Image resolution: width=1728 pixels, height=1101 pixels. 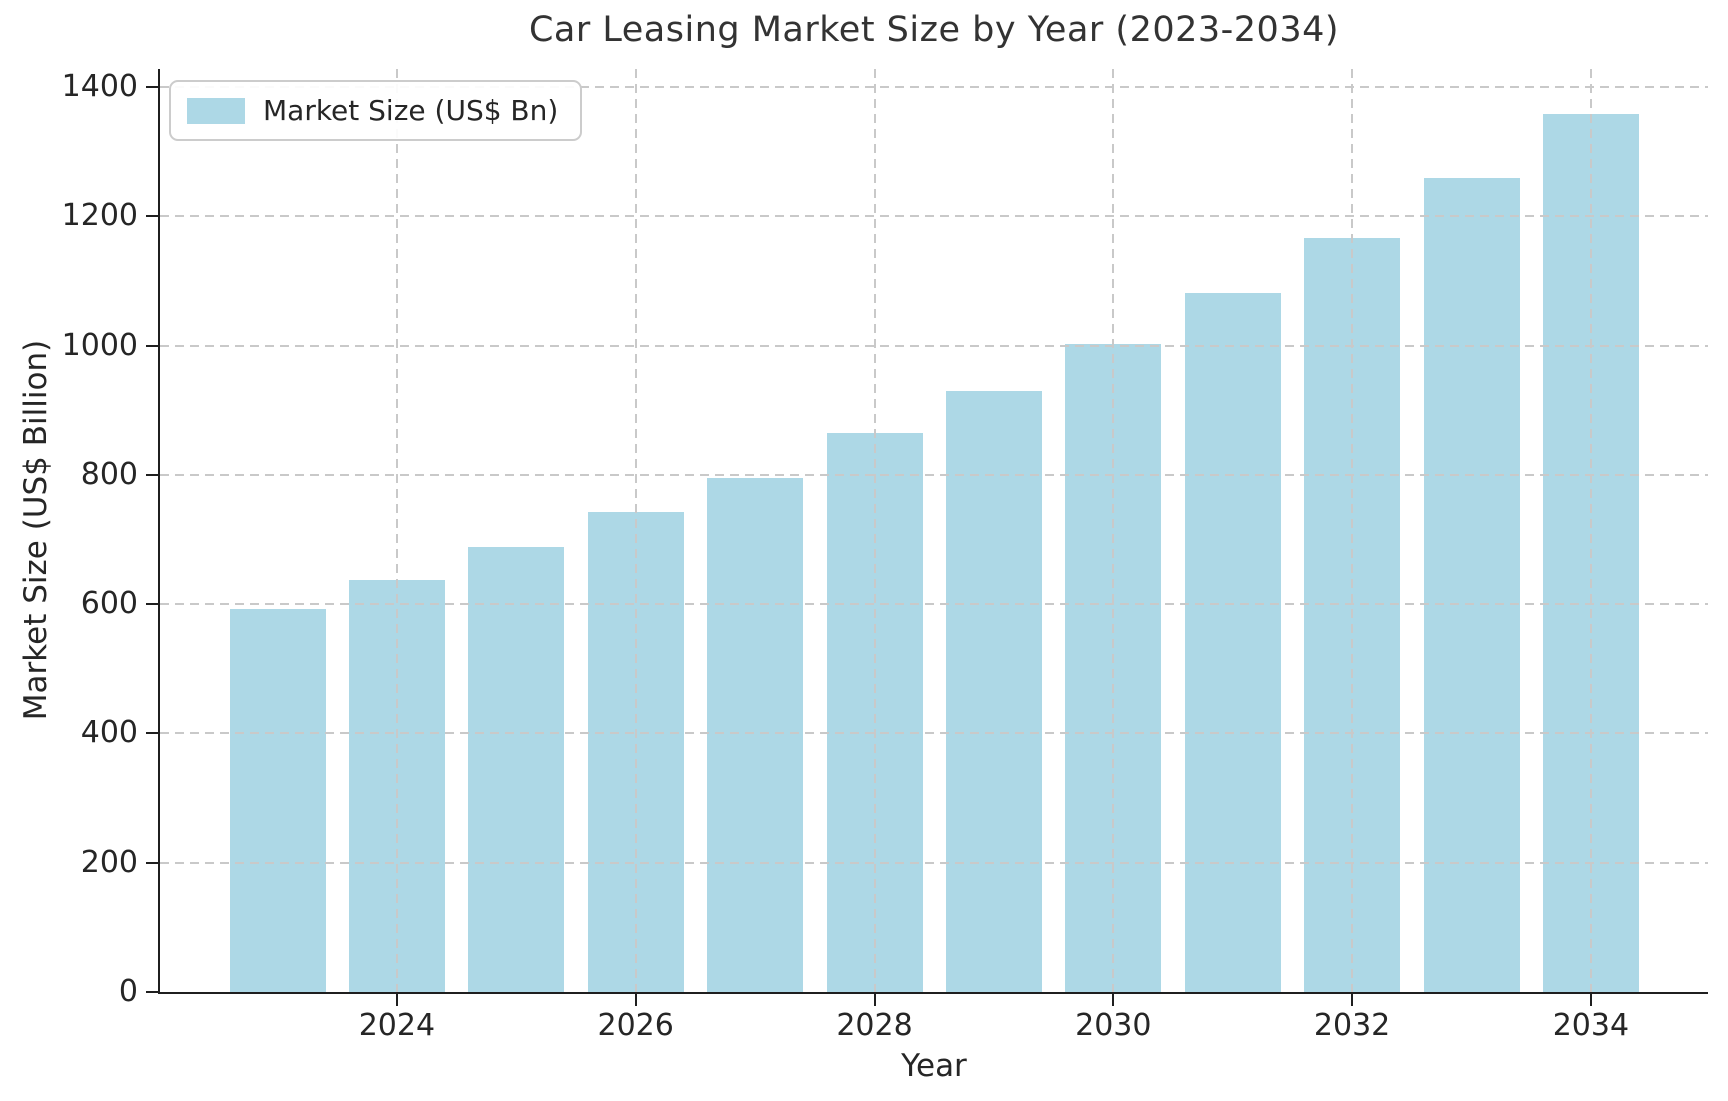 What do you see at coordinates (516, 769) in the screenshot?
I see `bar-2025` at bounding box center [516, 769].